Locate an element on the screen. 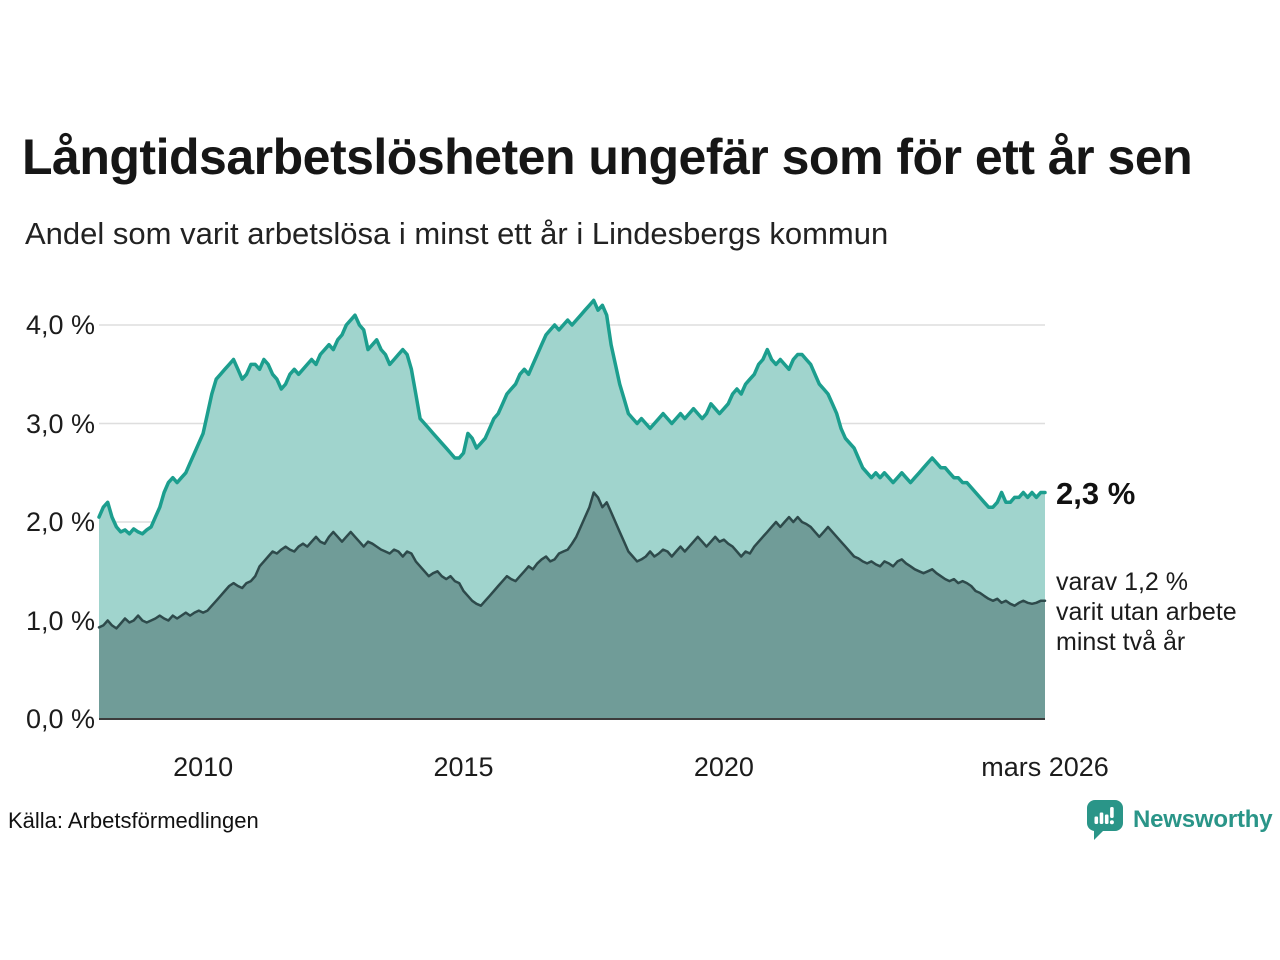 This screenshot has height=960, width=1280. secondary-series-note: varav 1,2 % varit utan arbete minst två år is located at coordinates (1146, 612).